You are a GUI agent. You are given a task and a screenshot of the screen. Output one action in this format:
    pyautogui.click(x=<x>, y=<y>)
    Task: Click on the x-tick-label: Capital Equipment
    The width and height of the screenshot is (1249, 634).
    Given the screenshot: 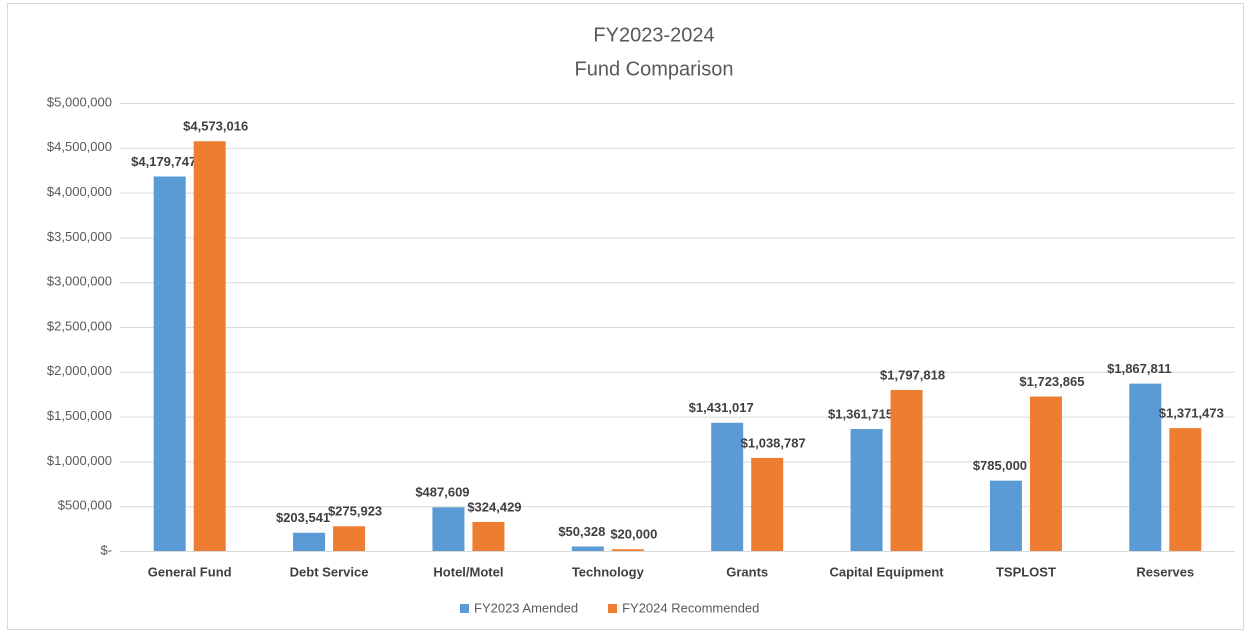 What is the action you would take?
    pyautogui.click(x=887, y=571)
    